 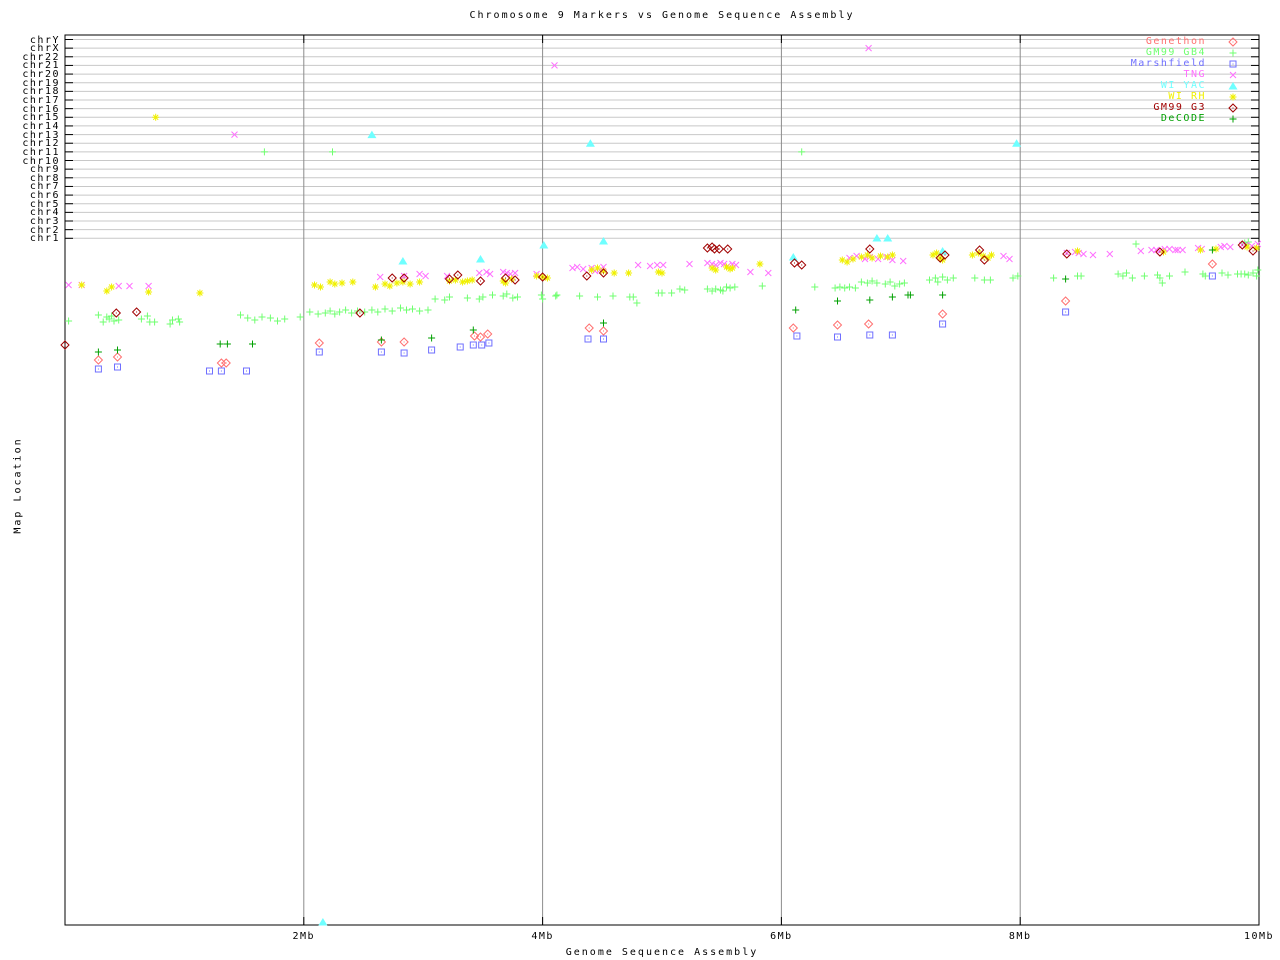 What do you see at coordinates (44, 170) in the screenshot?
I see `ytick-label-chr9: chr9` at bounding box center [44, 170].